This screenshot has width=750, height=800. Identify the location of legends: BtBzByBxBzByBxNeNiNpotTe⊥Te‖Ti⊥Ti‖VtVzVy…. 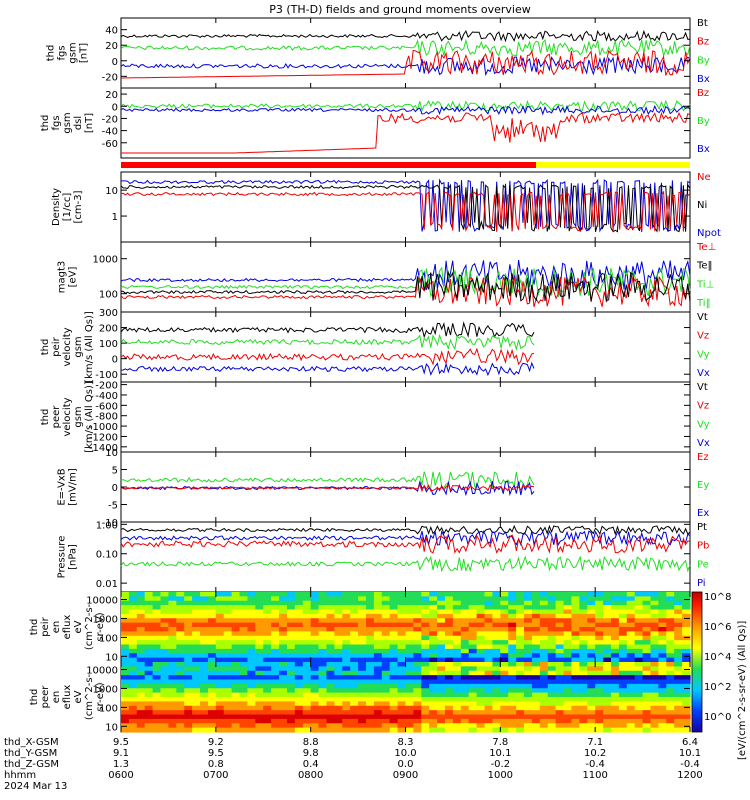
(708, 303).